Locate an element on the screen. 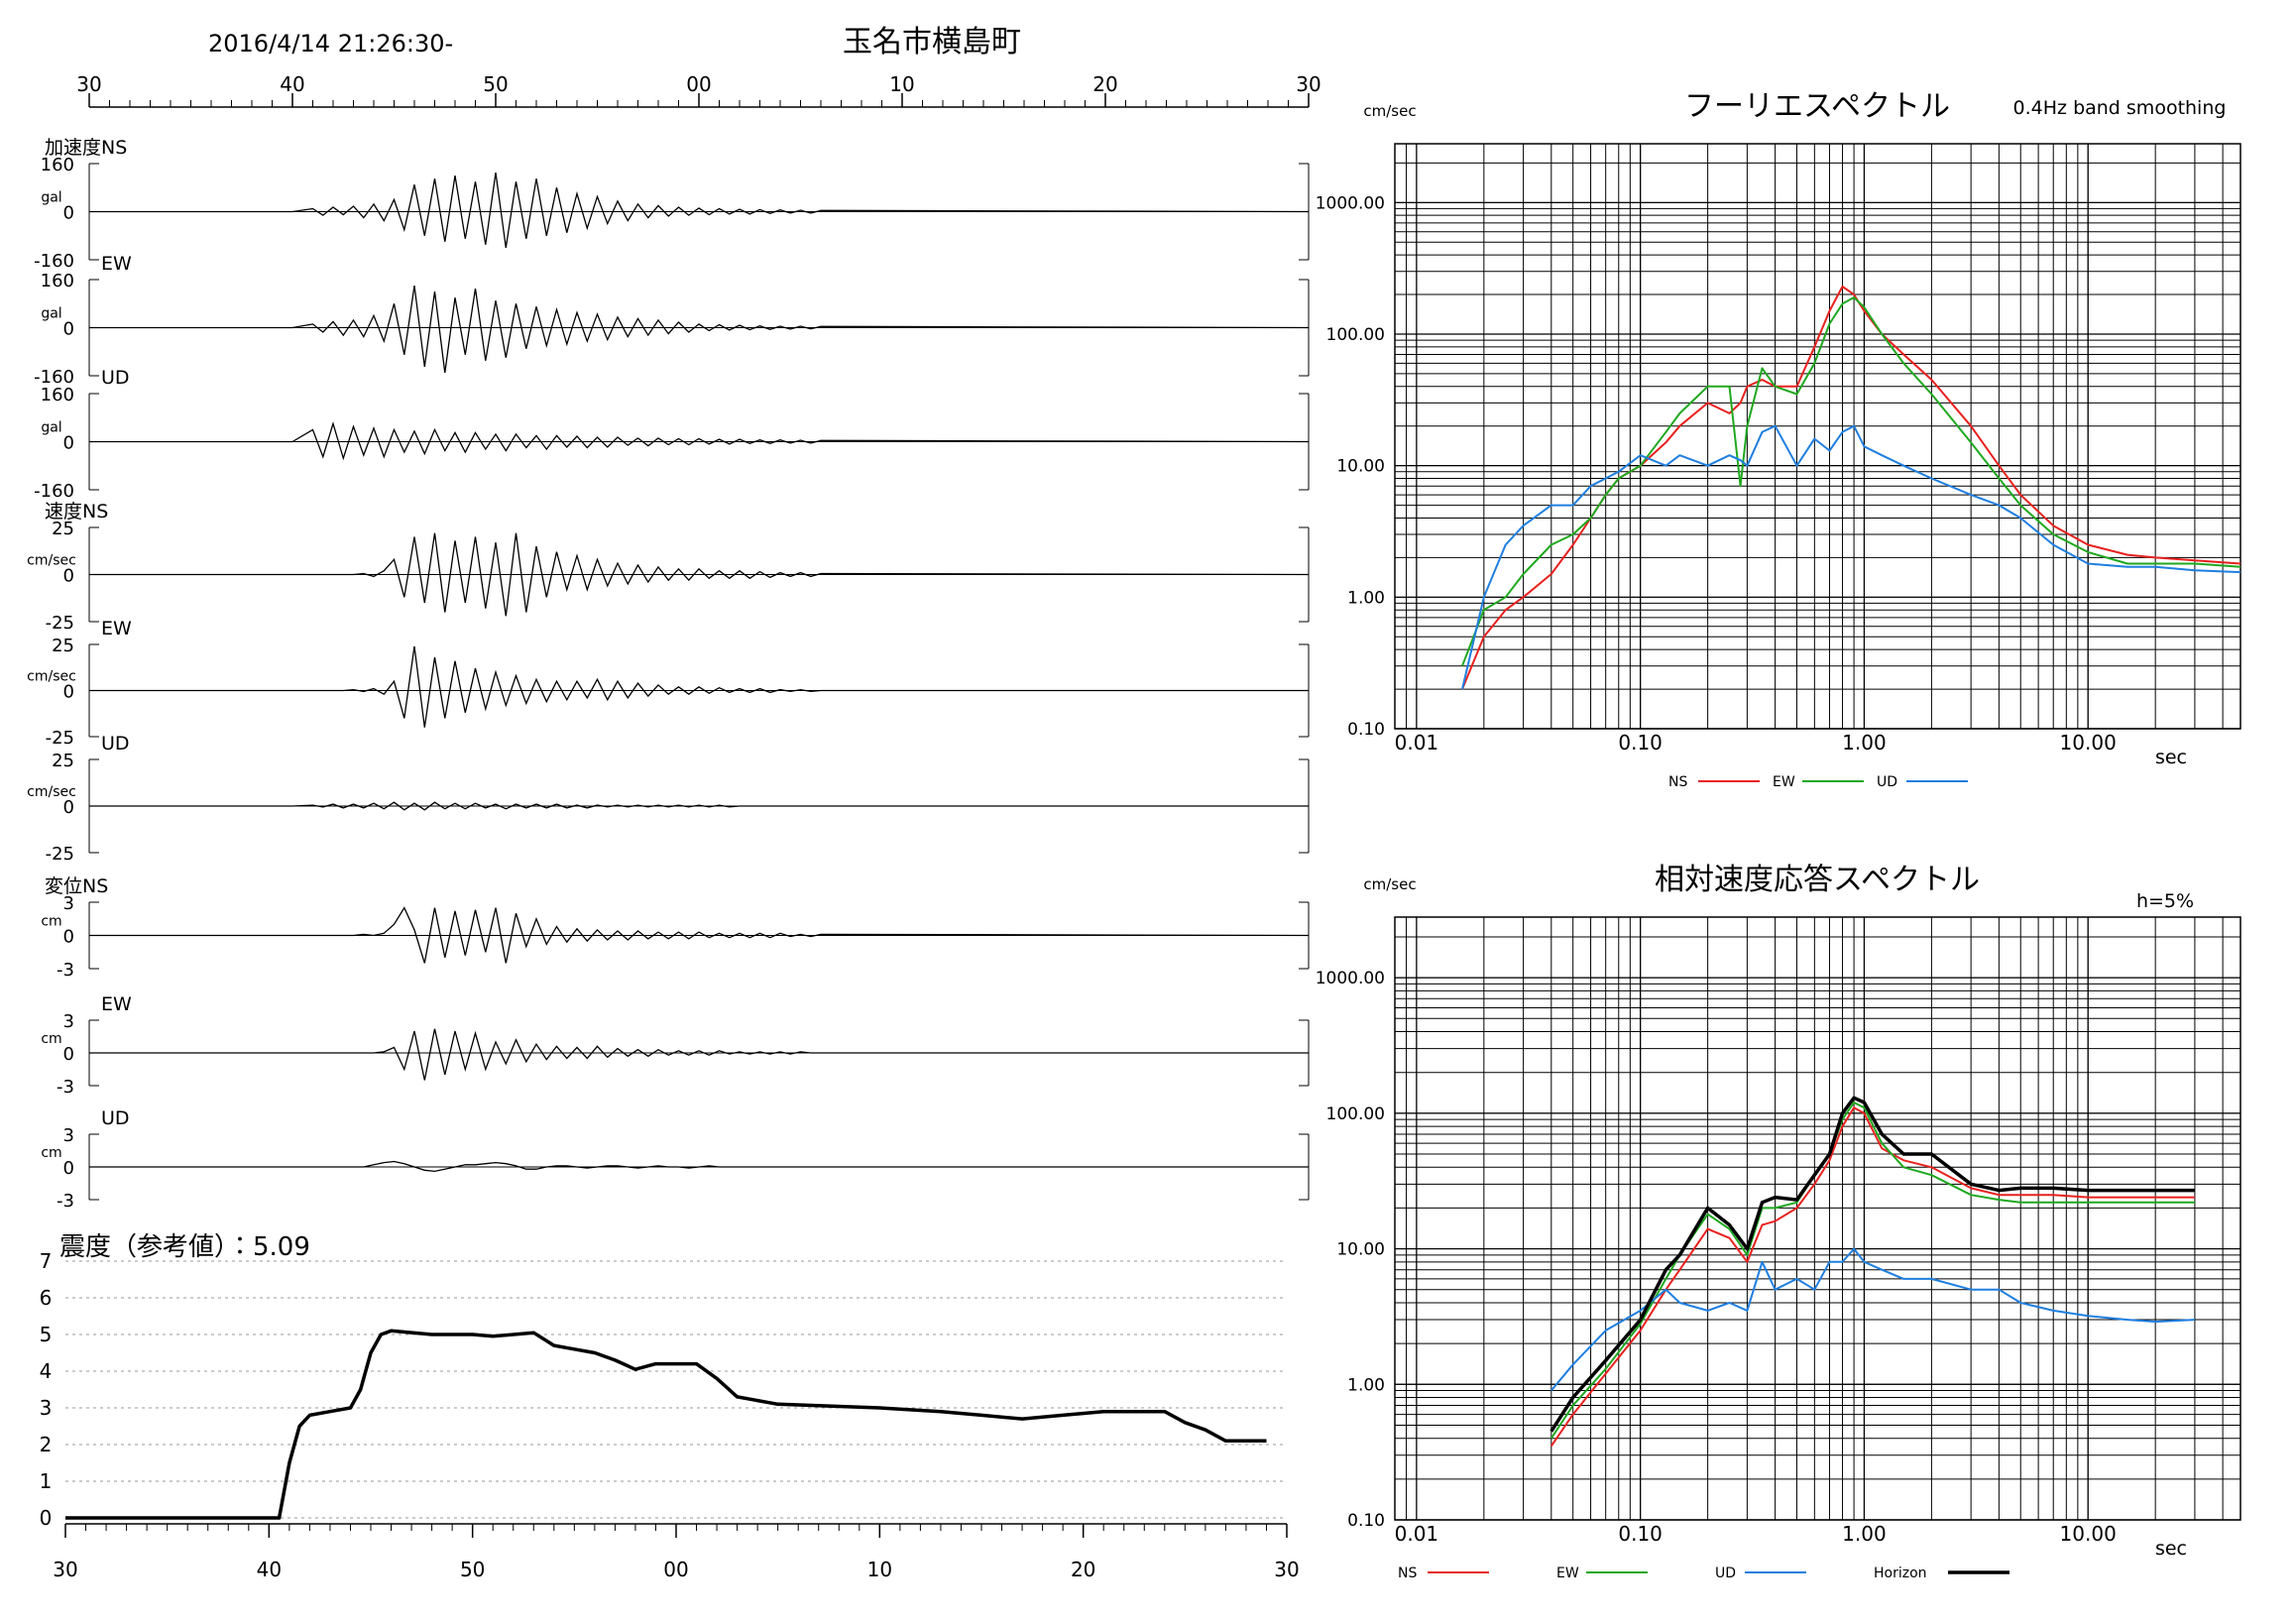 The height and width of the screenshot is (1623, 2296). panel-label: 加速度NS is located at coordinates (86, 148).